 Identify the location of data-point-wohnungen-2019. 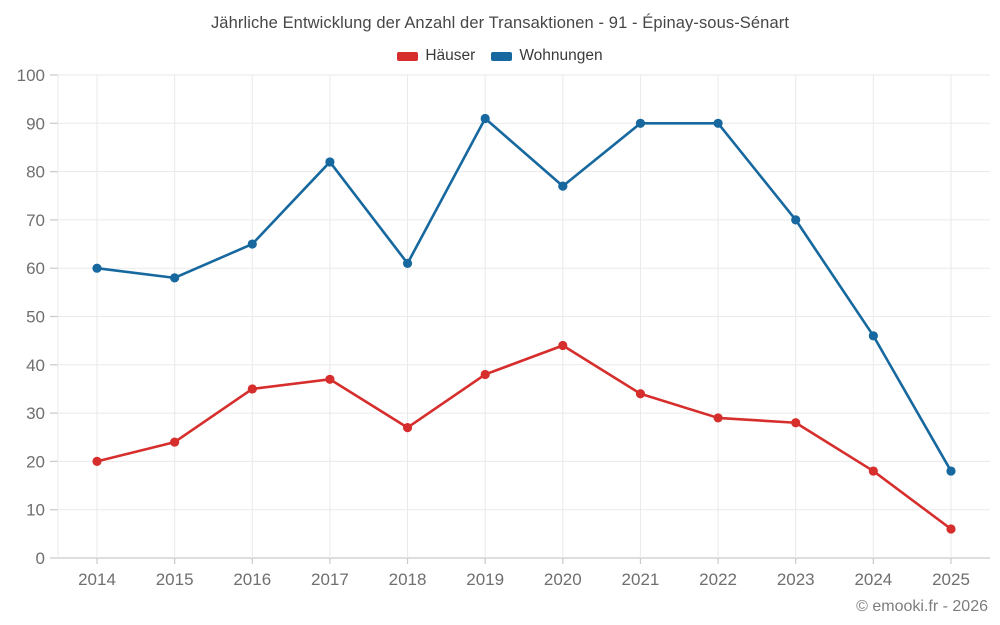
(485, 118).